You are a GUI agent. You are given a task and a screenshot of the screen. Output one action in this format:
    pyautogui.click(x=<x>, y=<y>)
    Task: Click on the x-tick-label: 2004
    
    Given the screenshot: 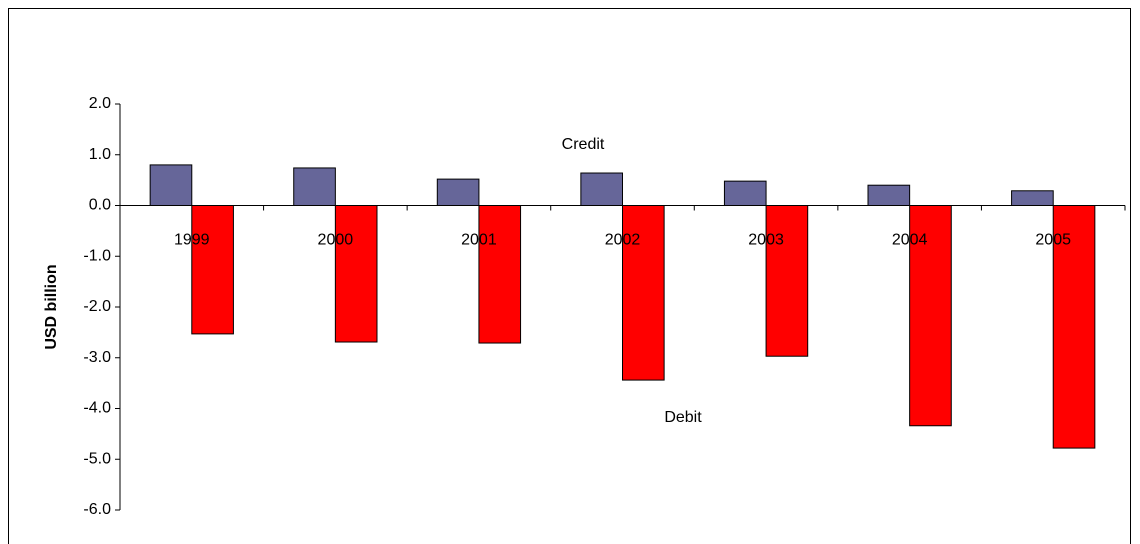 What is the action you would take?
    pyautogui.click(x=910, y=240)
    